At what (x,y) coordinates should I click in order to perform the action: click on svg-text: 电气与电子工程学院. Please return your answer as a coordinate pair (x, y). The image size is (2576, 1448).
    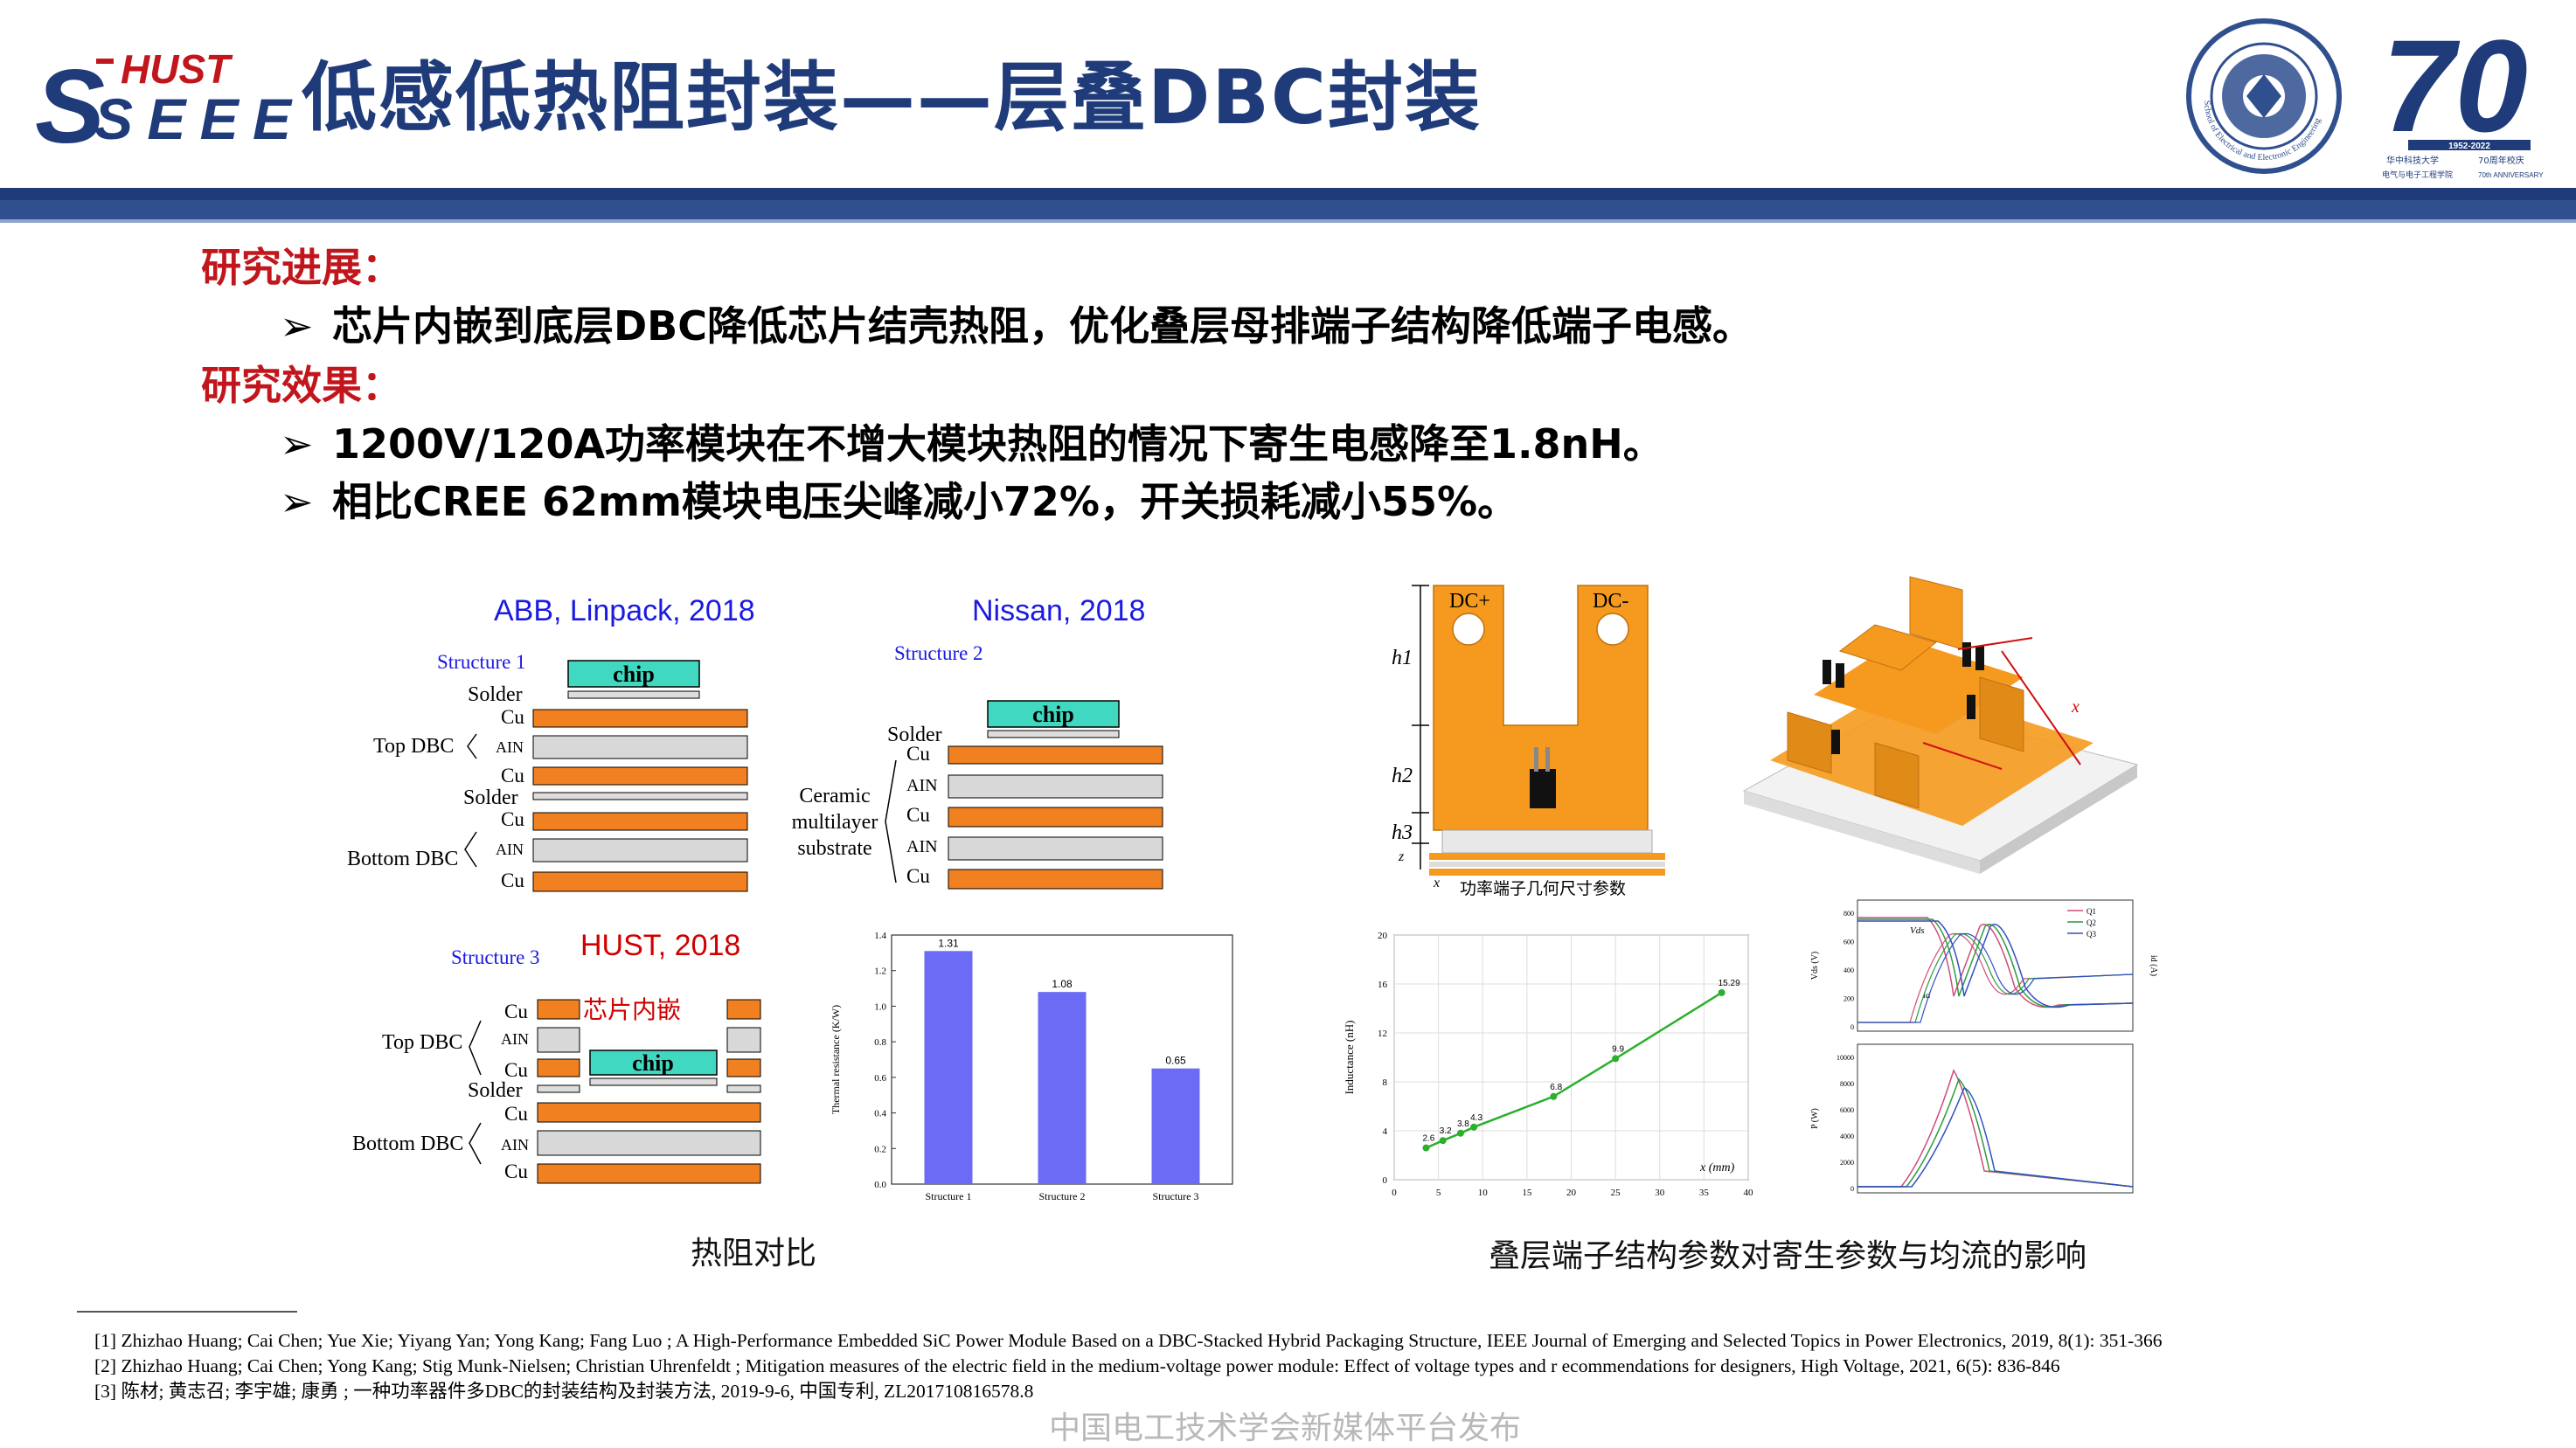
    Looking at the image, I should click on (2417, 175).